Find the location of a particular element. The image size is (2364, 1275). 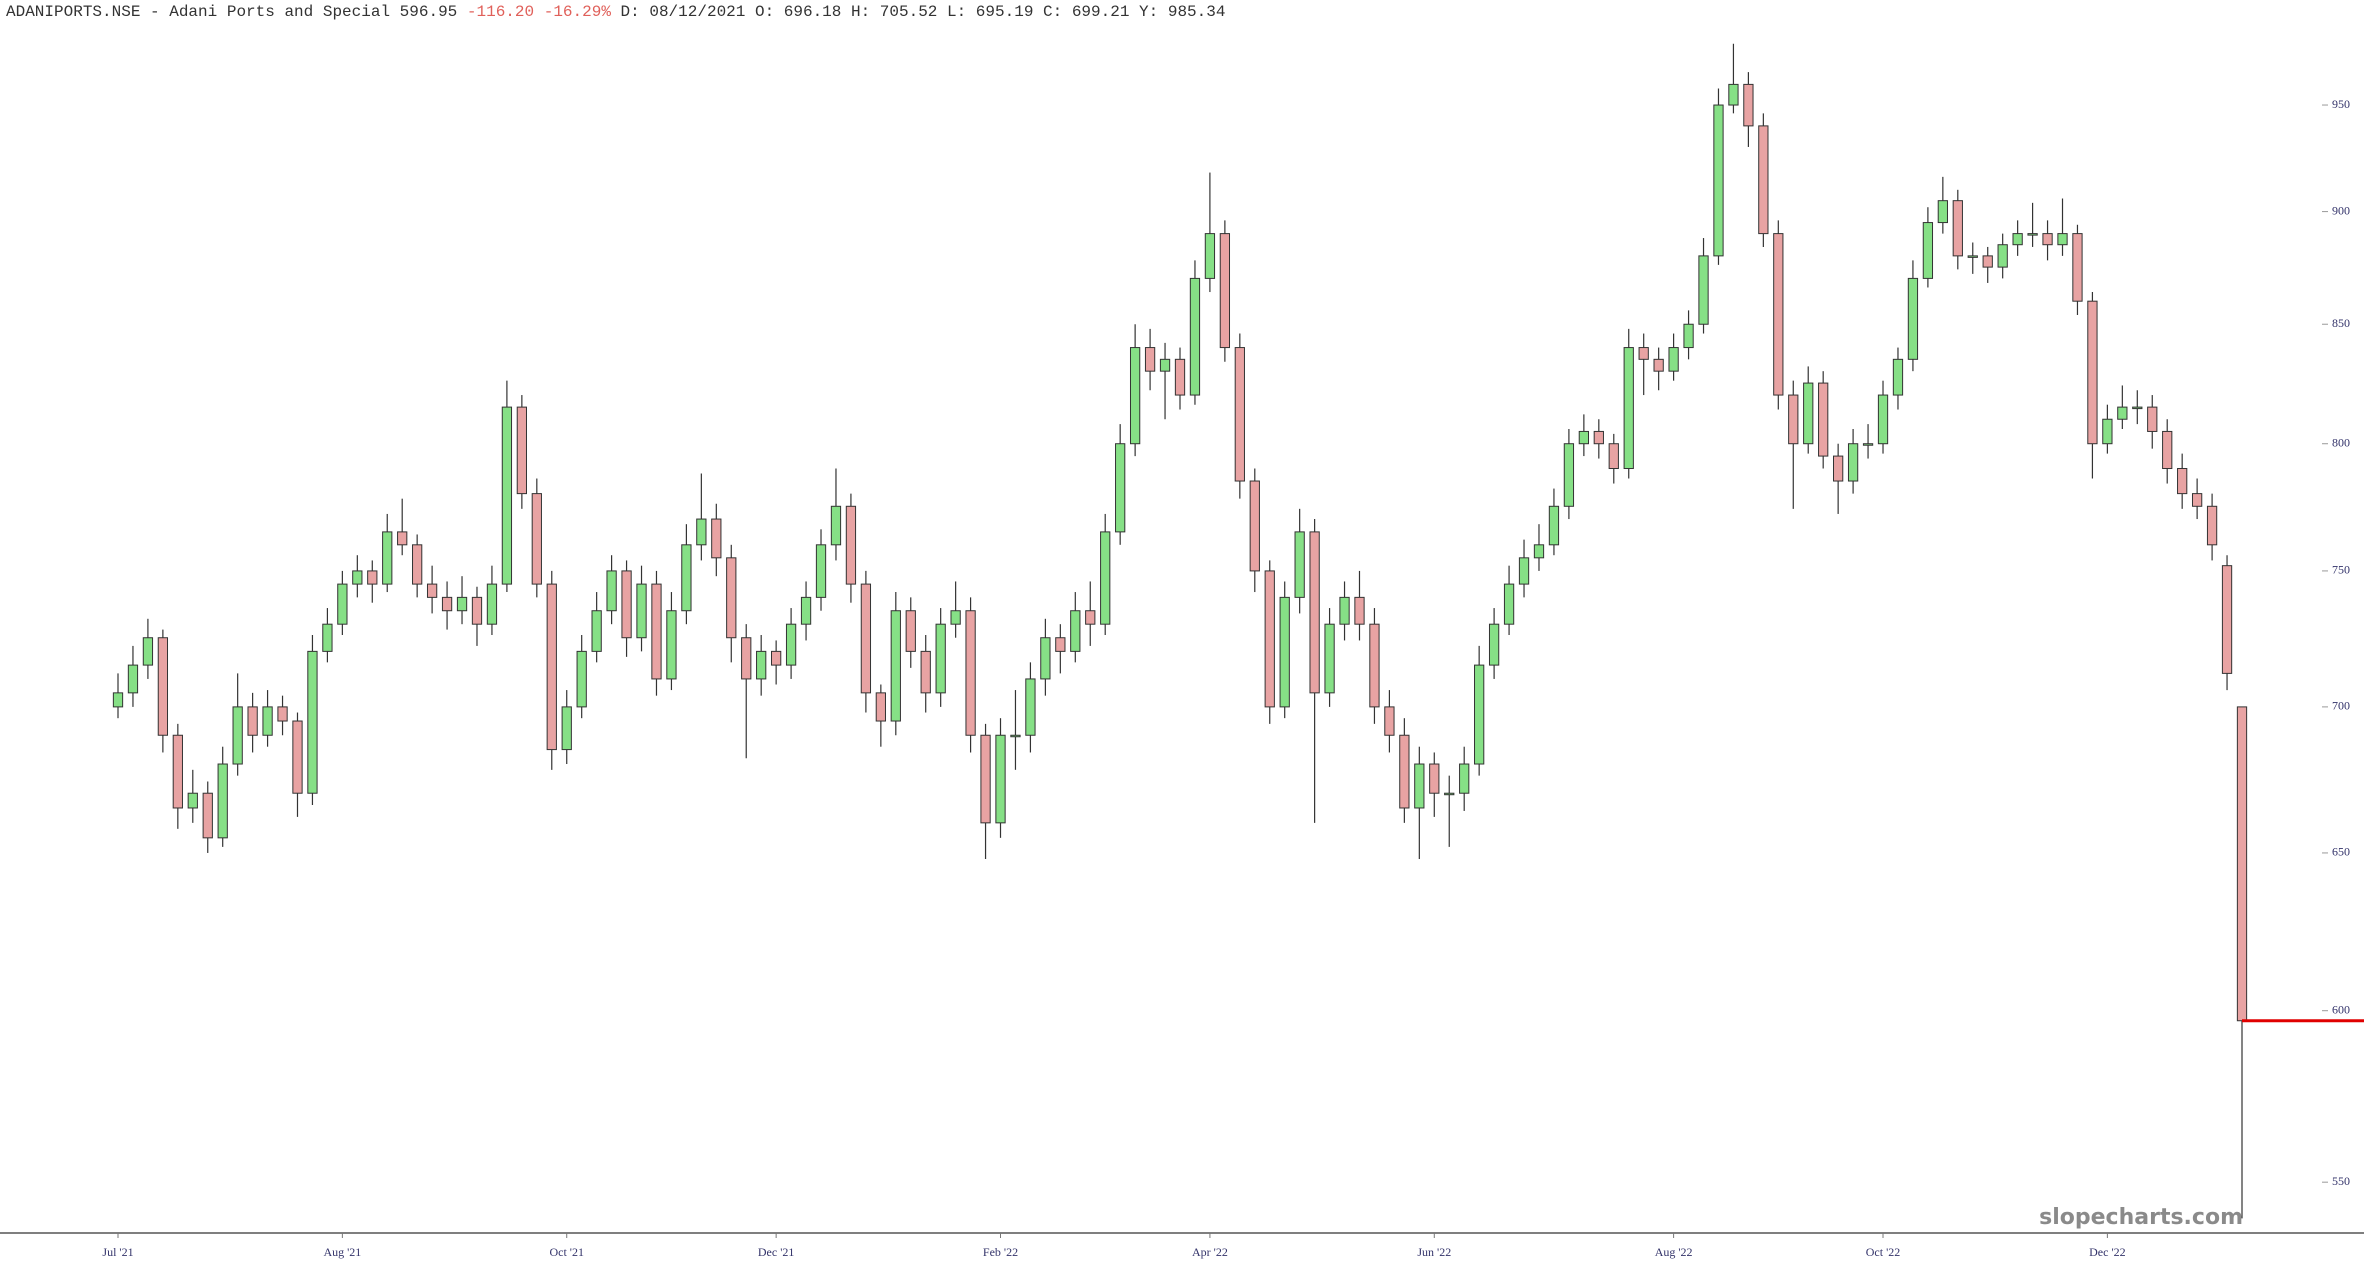

y-tick-label: 600 is located at coordinates (2341, 1009).